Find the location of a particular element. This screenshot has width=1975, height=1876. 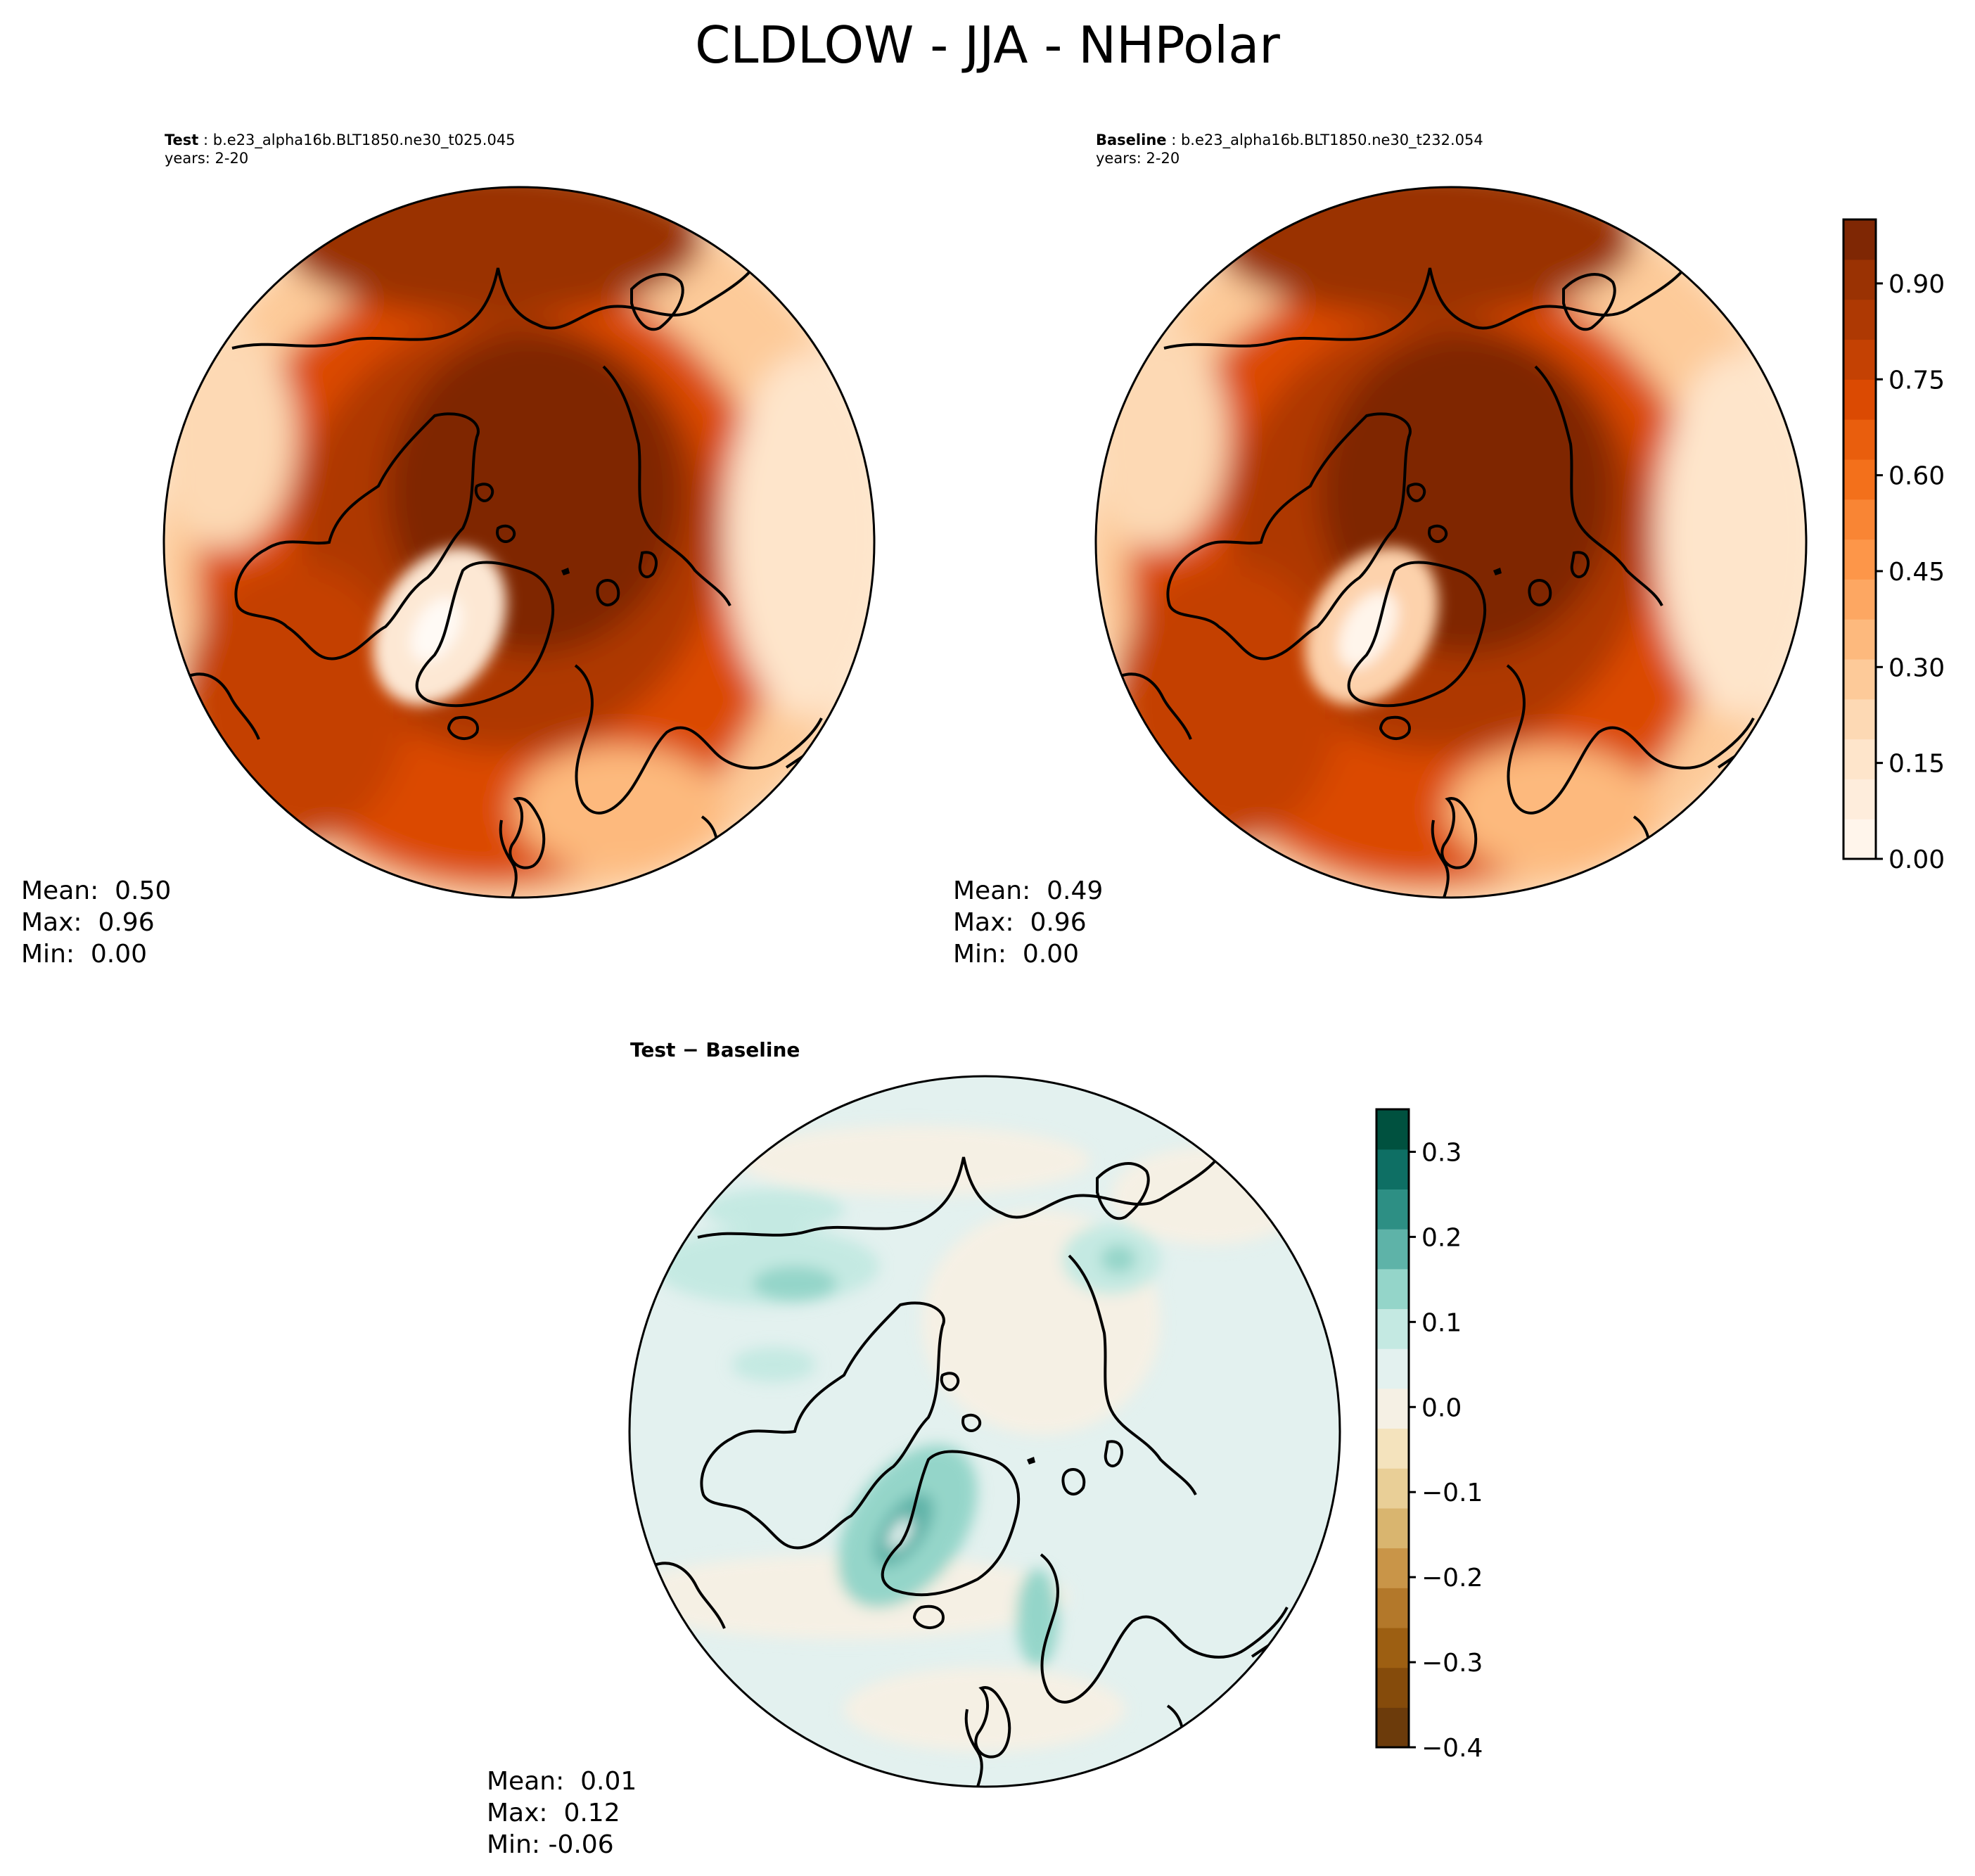

test-case-name: b.e23_alpha16b.BLT1850.ne30_t025.045 is located at coordinates (364, 140).